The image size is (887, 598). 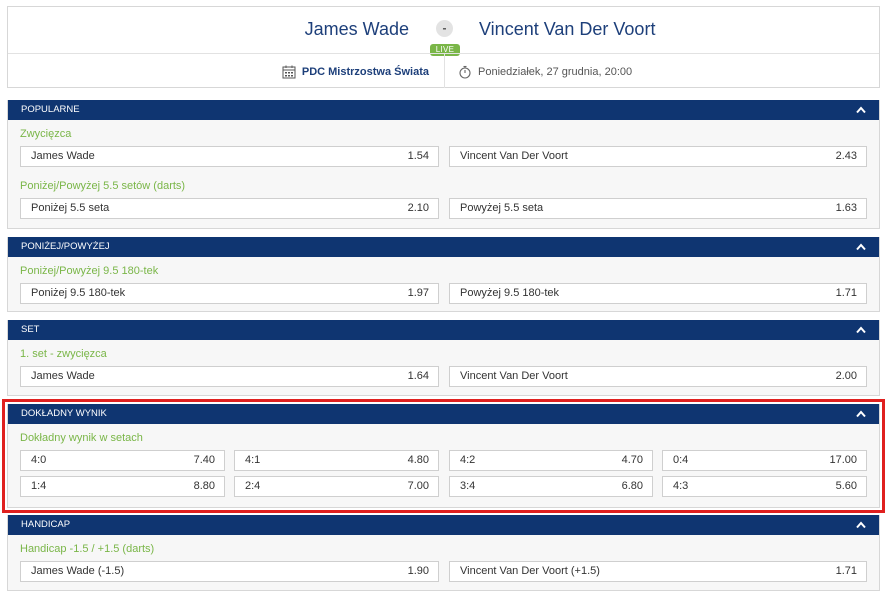 I want to click on odd-value: 1.54, so click(x=418, y=156).